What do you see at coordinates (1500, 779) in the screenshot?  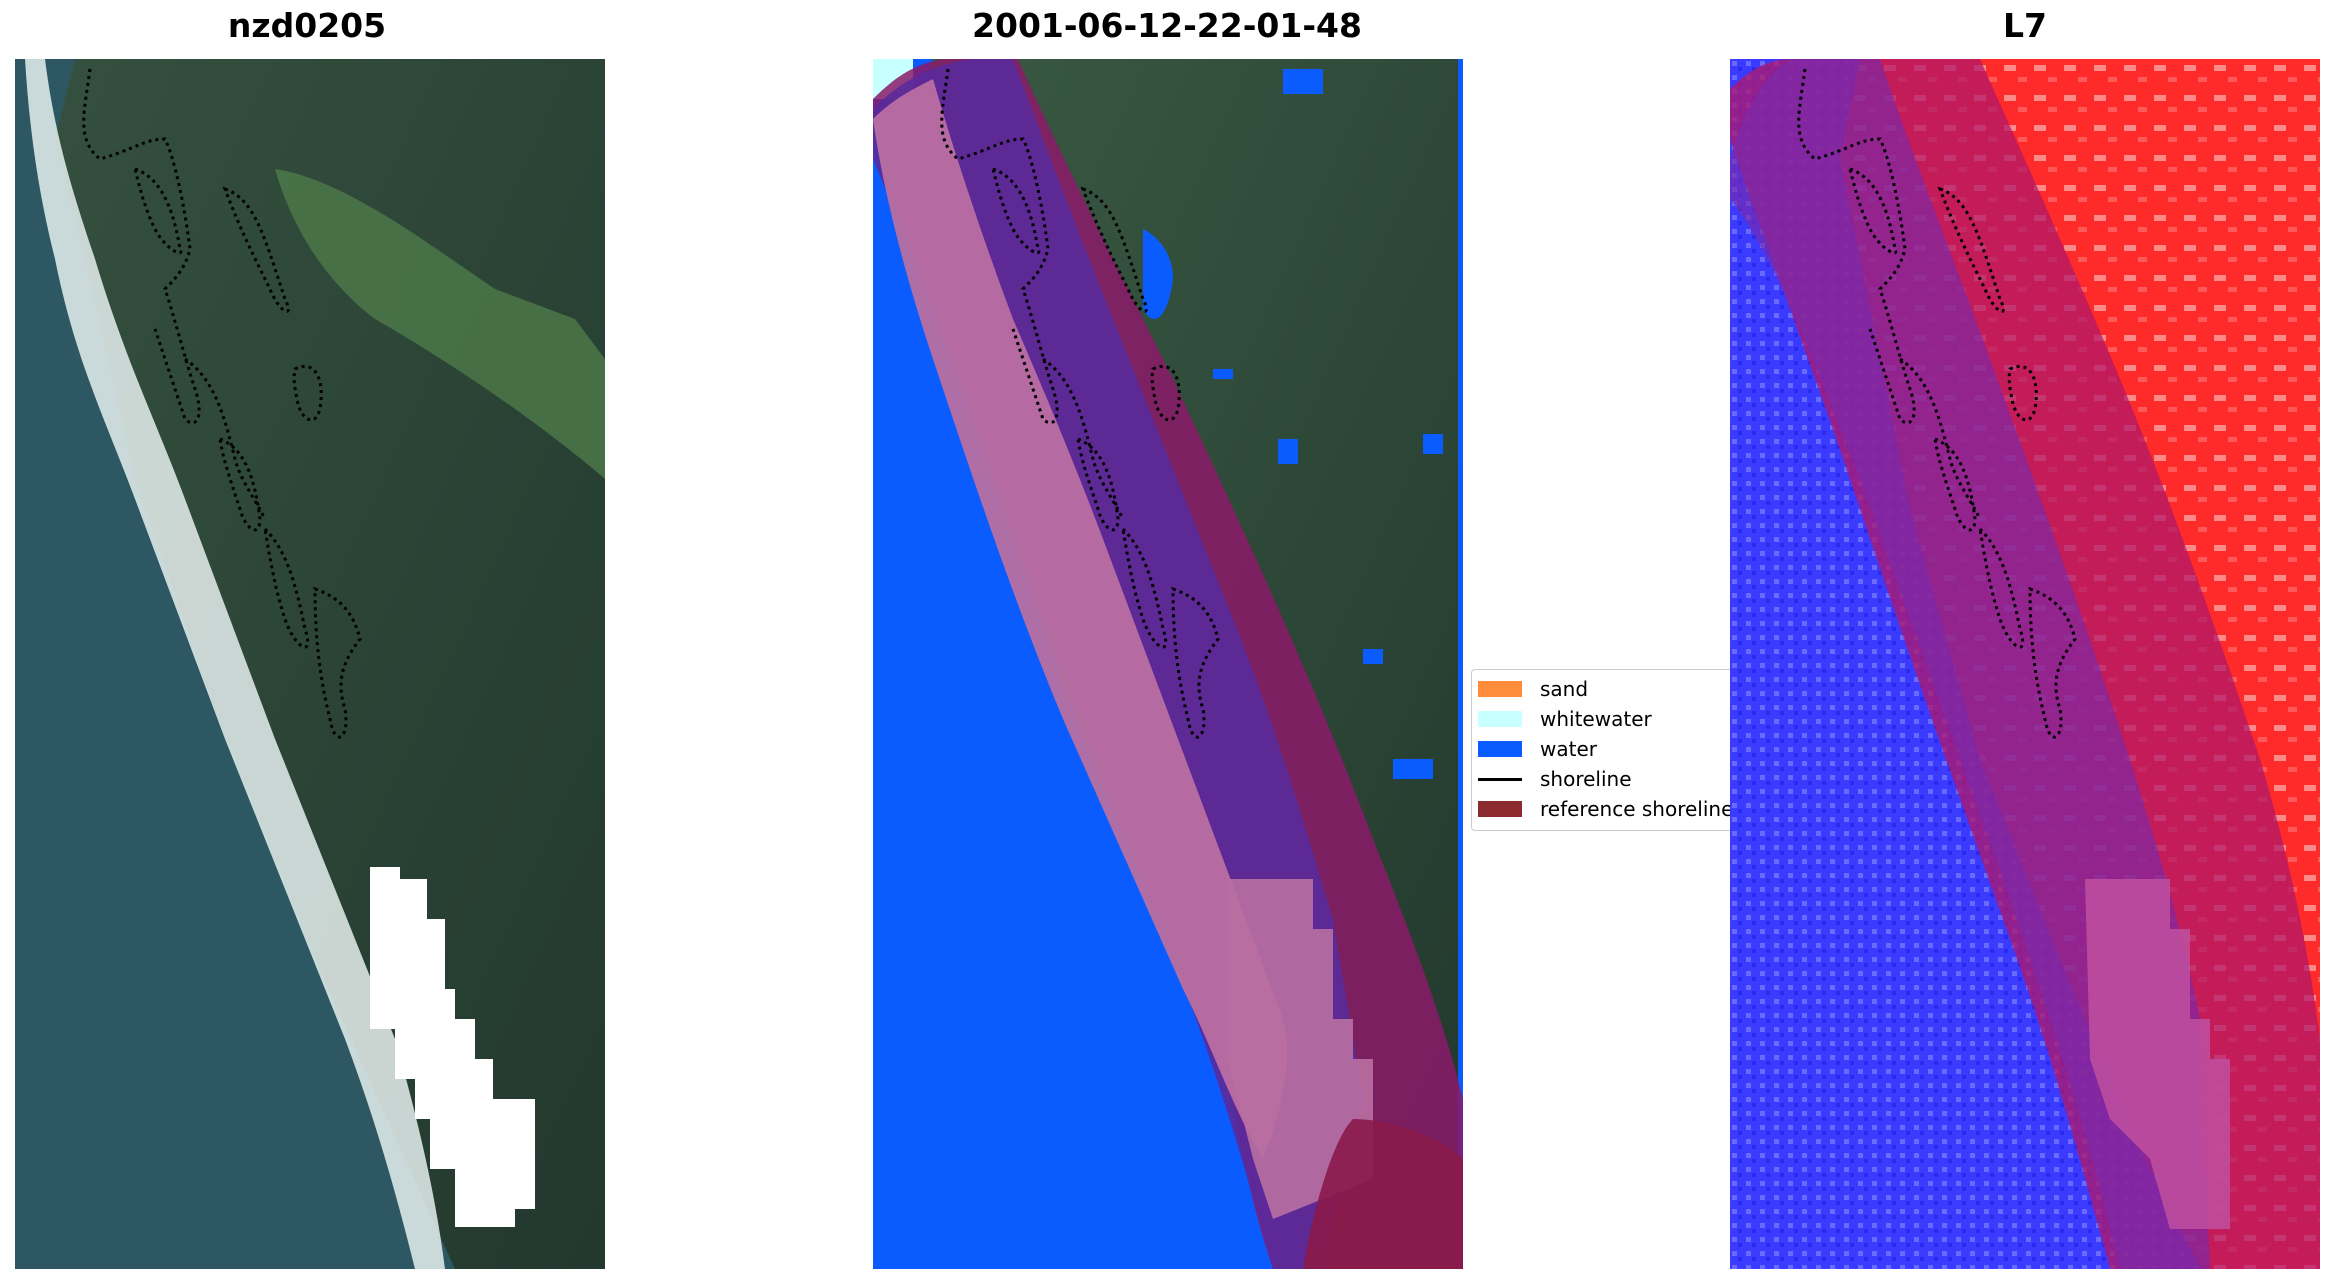 I see `legend-swatch-shoreline` at bounding box center [1500, 779].